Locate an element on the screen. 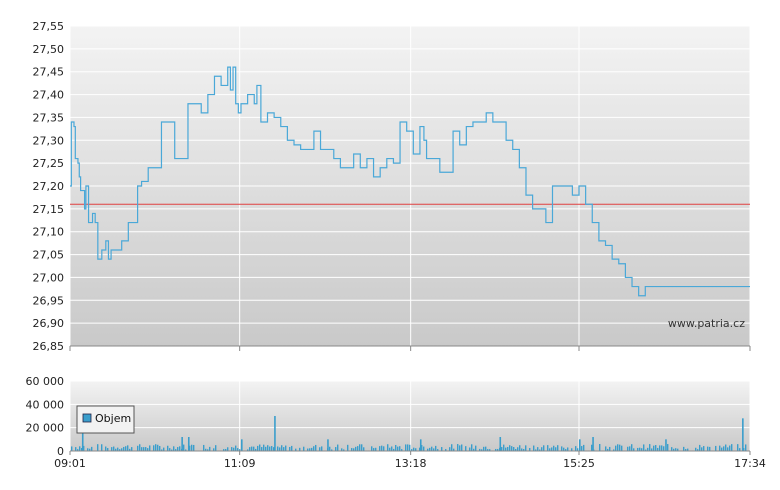 The width and height of the screenshot is (780, 490). volume-x-tick-label: 15:25 is located at coordinates (579, 463).